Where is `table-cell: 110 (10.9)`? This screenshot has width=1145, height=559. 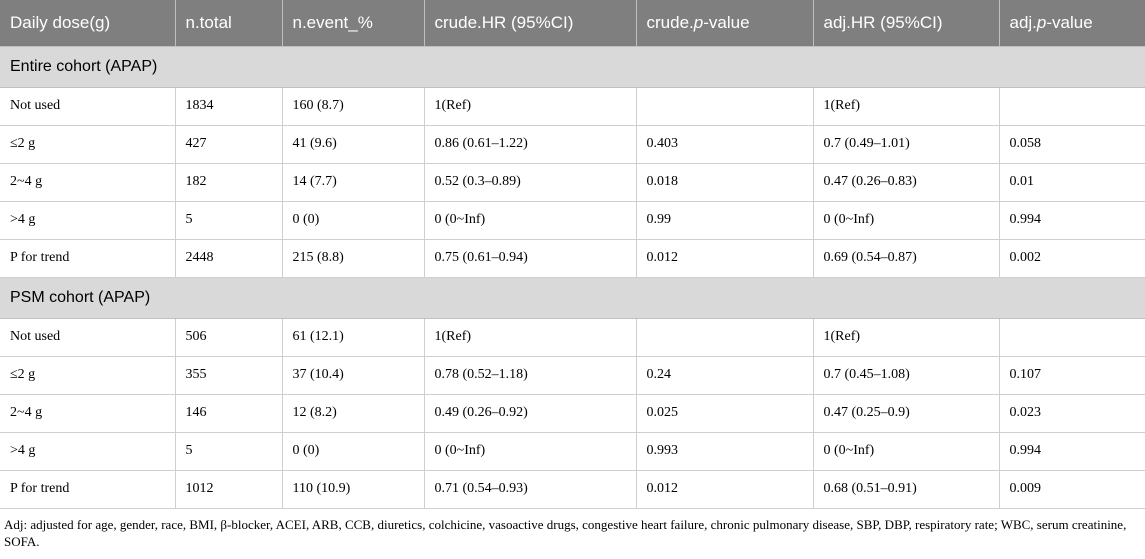
table-cell: 110 (10.9) is located at coordinates (353, 489).